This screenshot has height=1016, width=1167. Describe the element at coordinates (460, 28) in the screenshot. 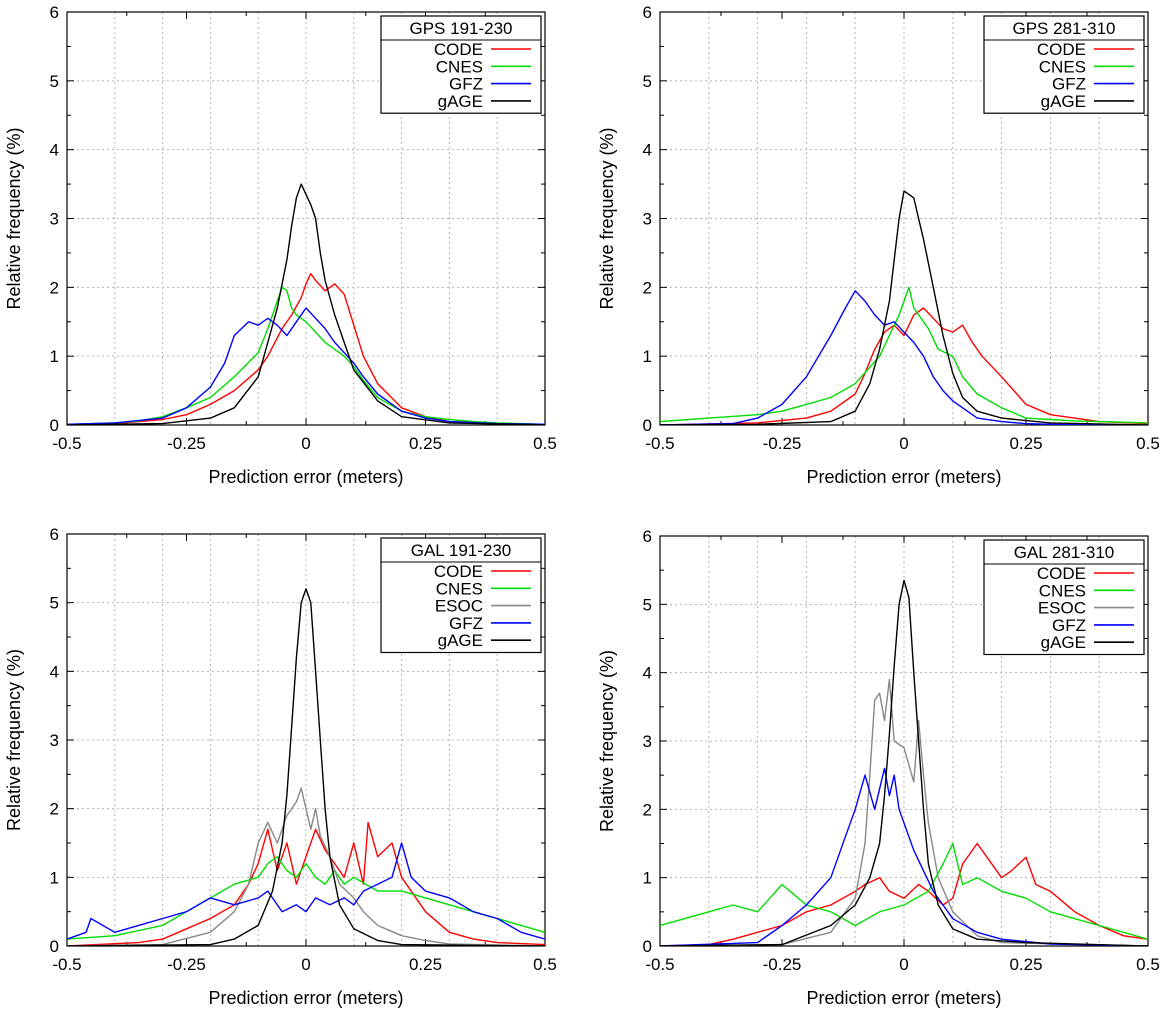

I see `legend-title: GPS 191-230` at that location.